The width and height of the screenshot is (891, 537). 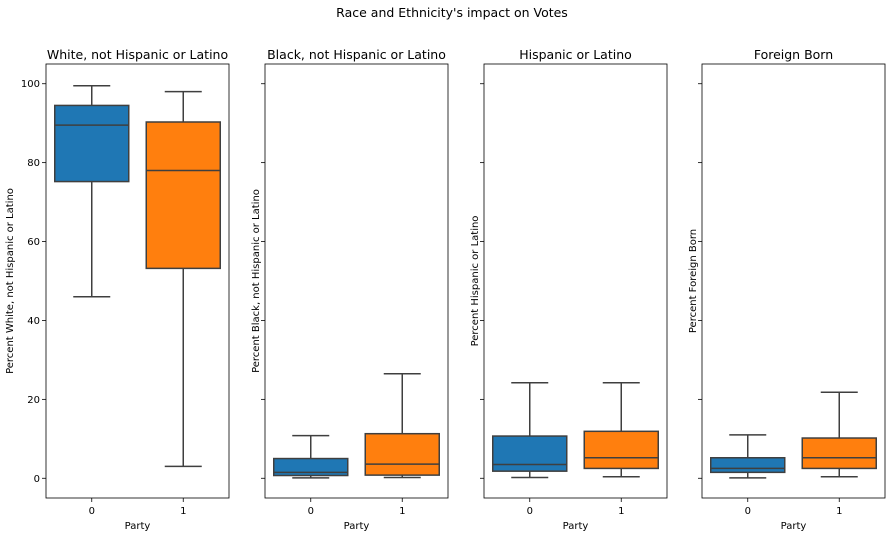 I want to click on y-axis-label: Percent White, not Hispanic or Latino, so click(x=10, y=281).